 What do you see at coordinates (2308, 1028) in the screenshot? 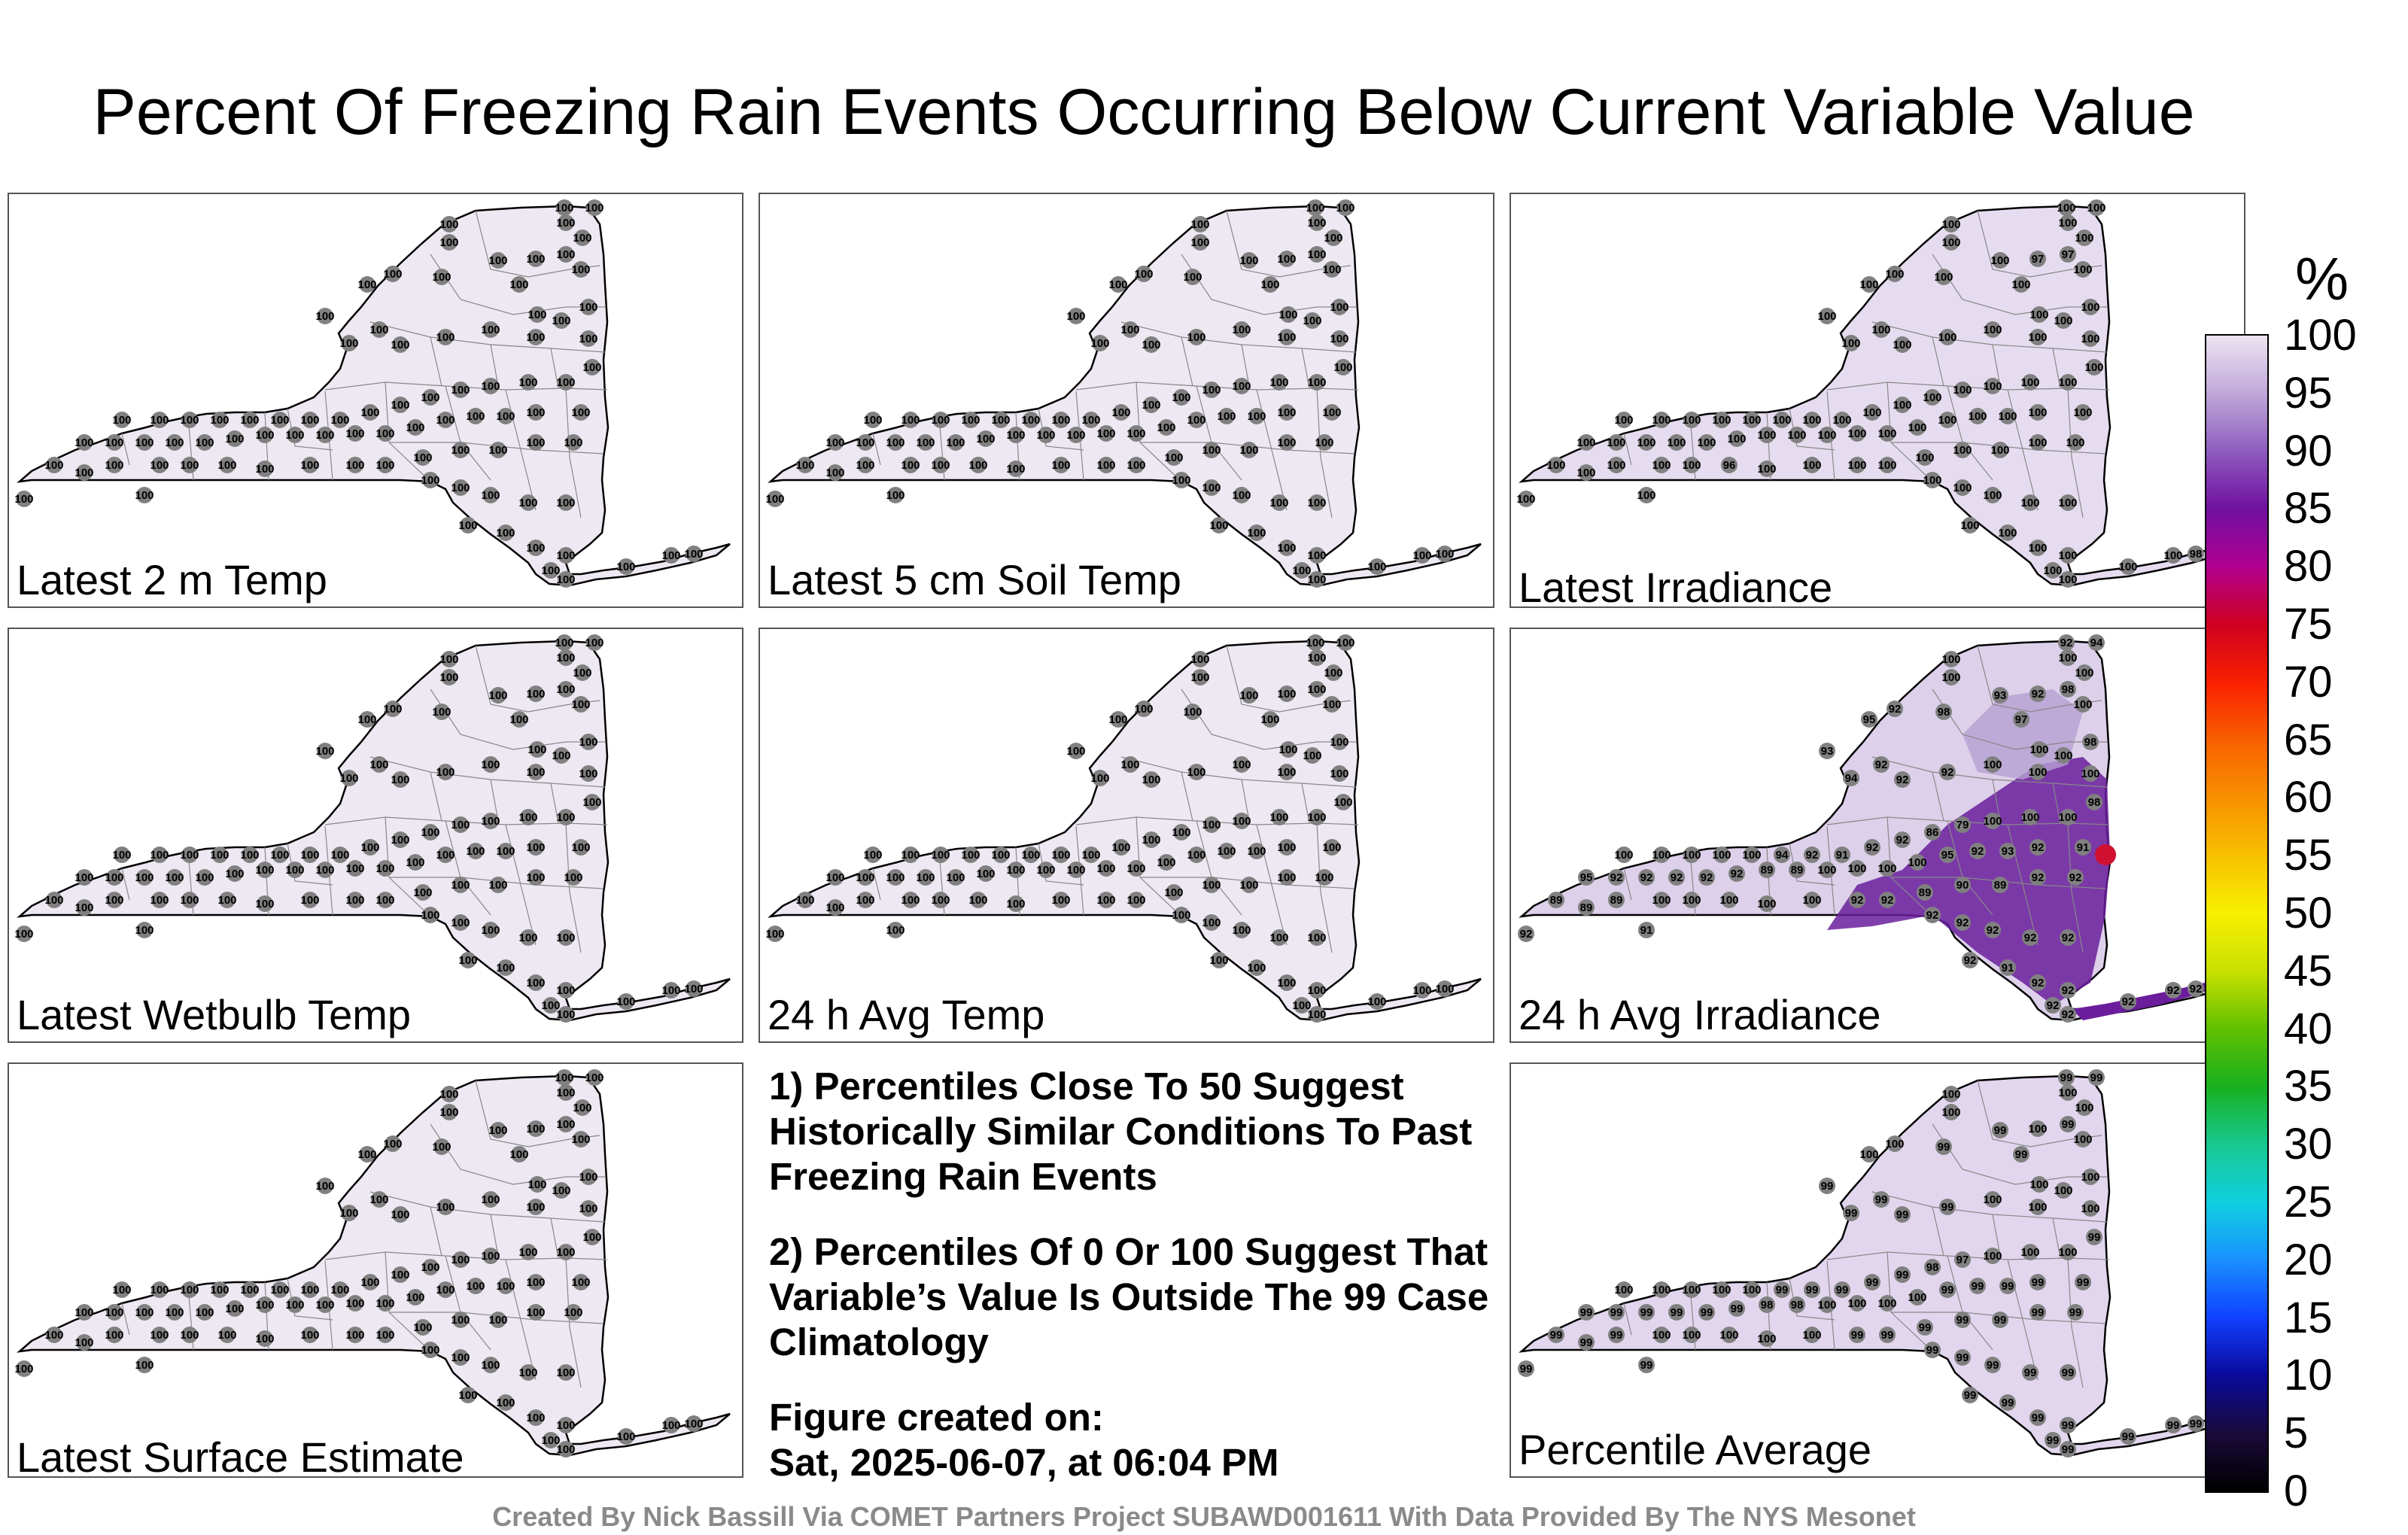
I see `colorbar-tick-label: 40` at bounding box center [2308, 1028].